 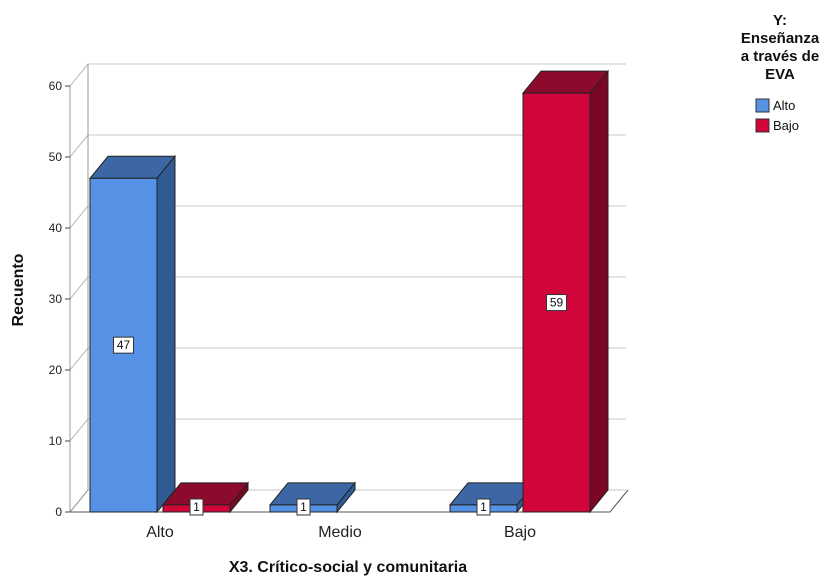 I want to click on y-tick-label: 10, so click(x=56, y=441).